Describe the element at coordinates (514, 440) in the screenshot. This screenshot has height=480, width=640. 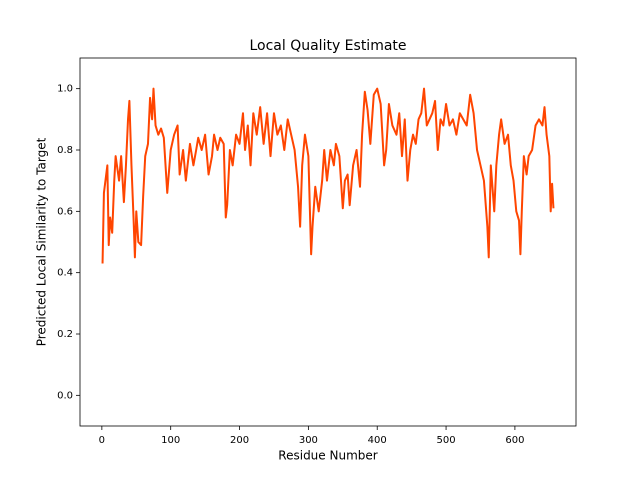
I see `x-tick-label: 600` at that location.